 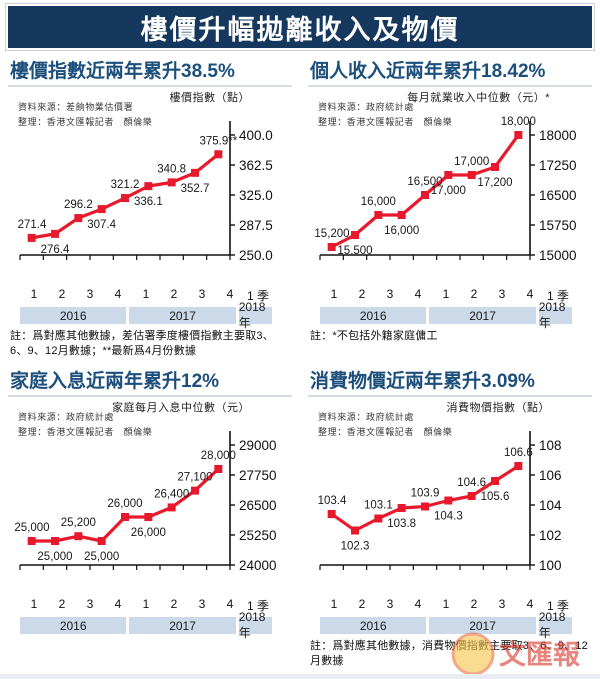 I want to click on data-point-label-3: 307.4, so click(x=101, y=225).